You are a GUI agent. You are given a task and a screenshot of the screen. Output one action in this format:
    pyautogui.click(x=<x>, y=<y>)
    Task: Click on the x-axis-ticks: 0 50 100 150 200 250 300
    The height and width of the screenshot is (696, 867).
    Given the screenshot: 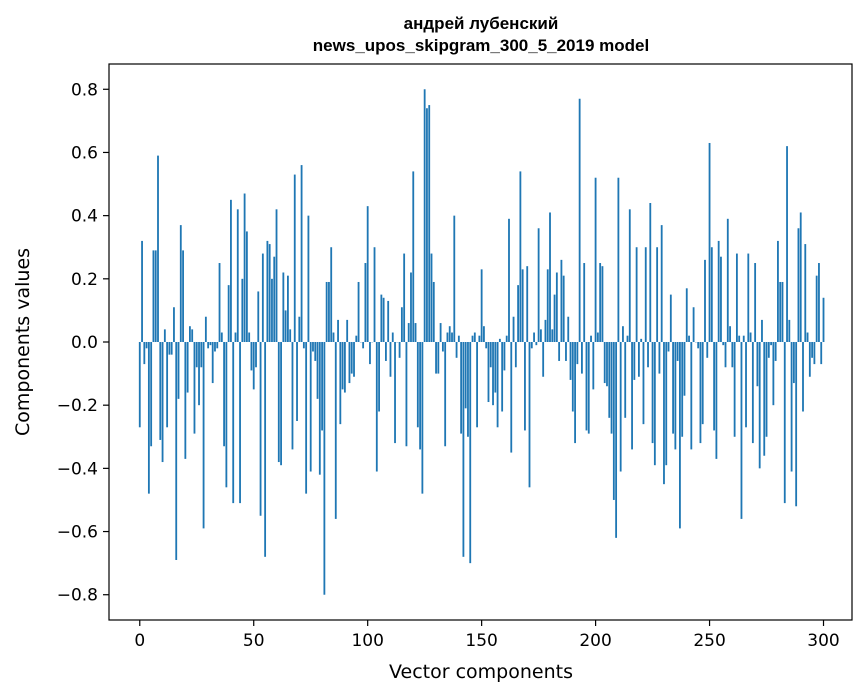 What is the action you would take?
    pyautogui.click(x=487, y=635)
    